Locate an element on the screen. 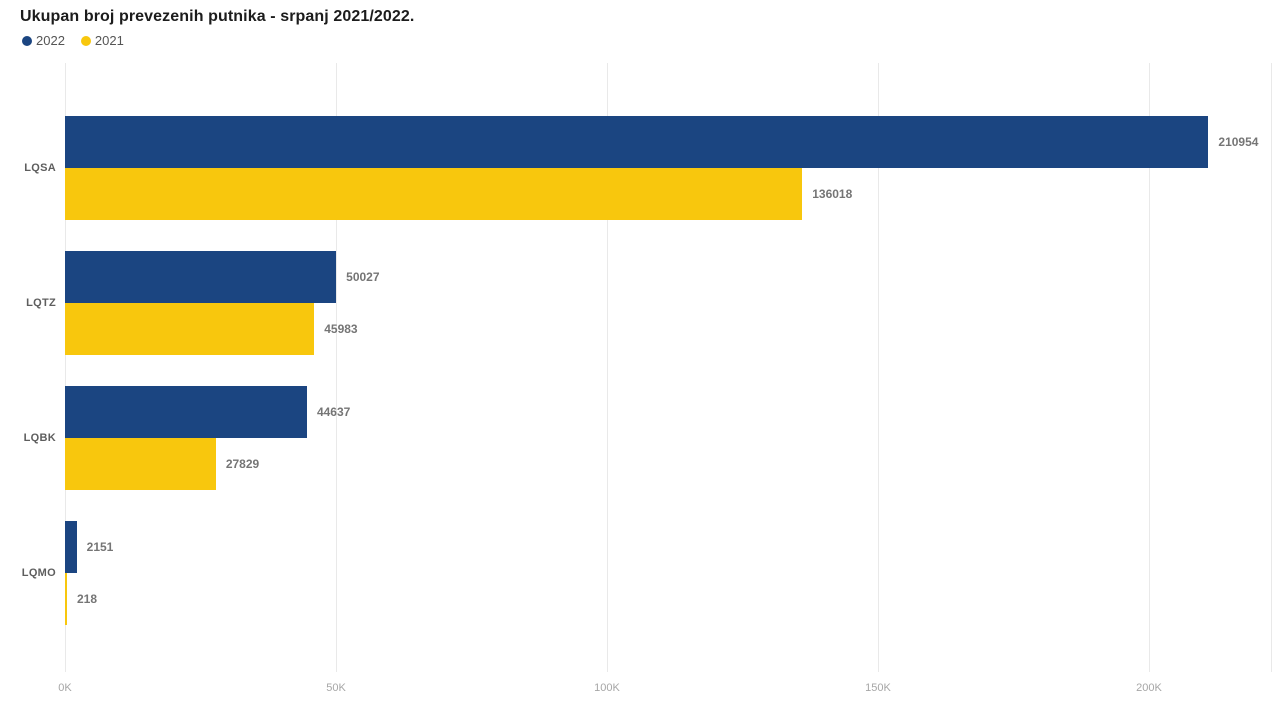 The width and height of the screenshot is (1280, 720). category-label-lqsa: LQSA is located at coordinates (40, 168).